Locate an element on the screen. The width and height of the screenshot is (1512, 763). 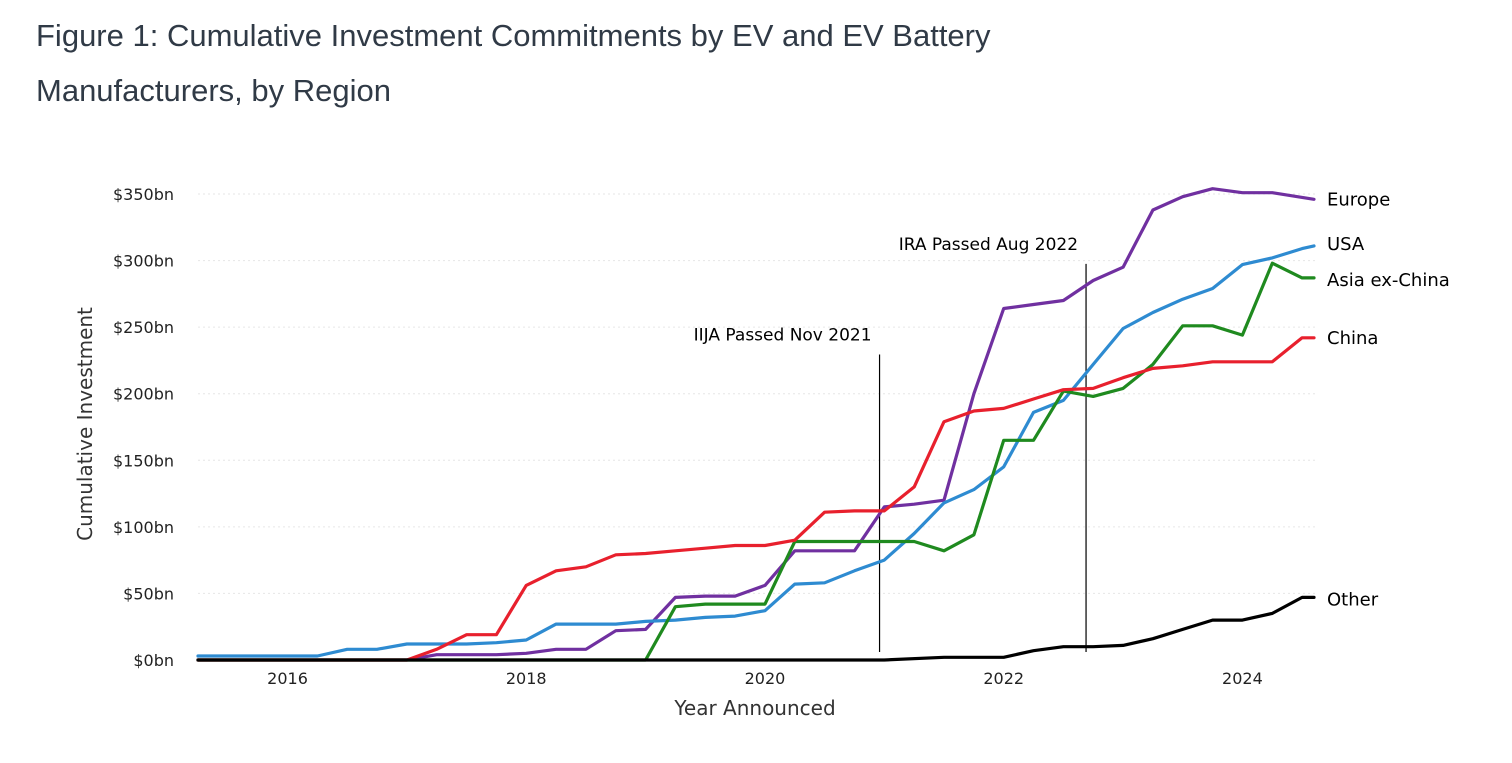
annotation-label: IRA Passed Aug 2022 is located at coordinates (988, 245).